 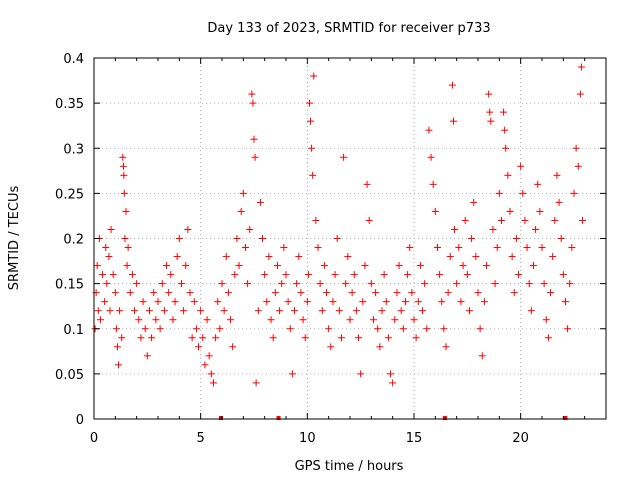 What do you see at coordinates (201, 438) in the screenshot?
I see `x-tick-label: 5` at bounding box center [201, 438].